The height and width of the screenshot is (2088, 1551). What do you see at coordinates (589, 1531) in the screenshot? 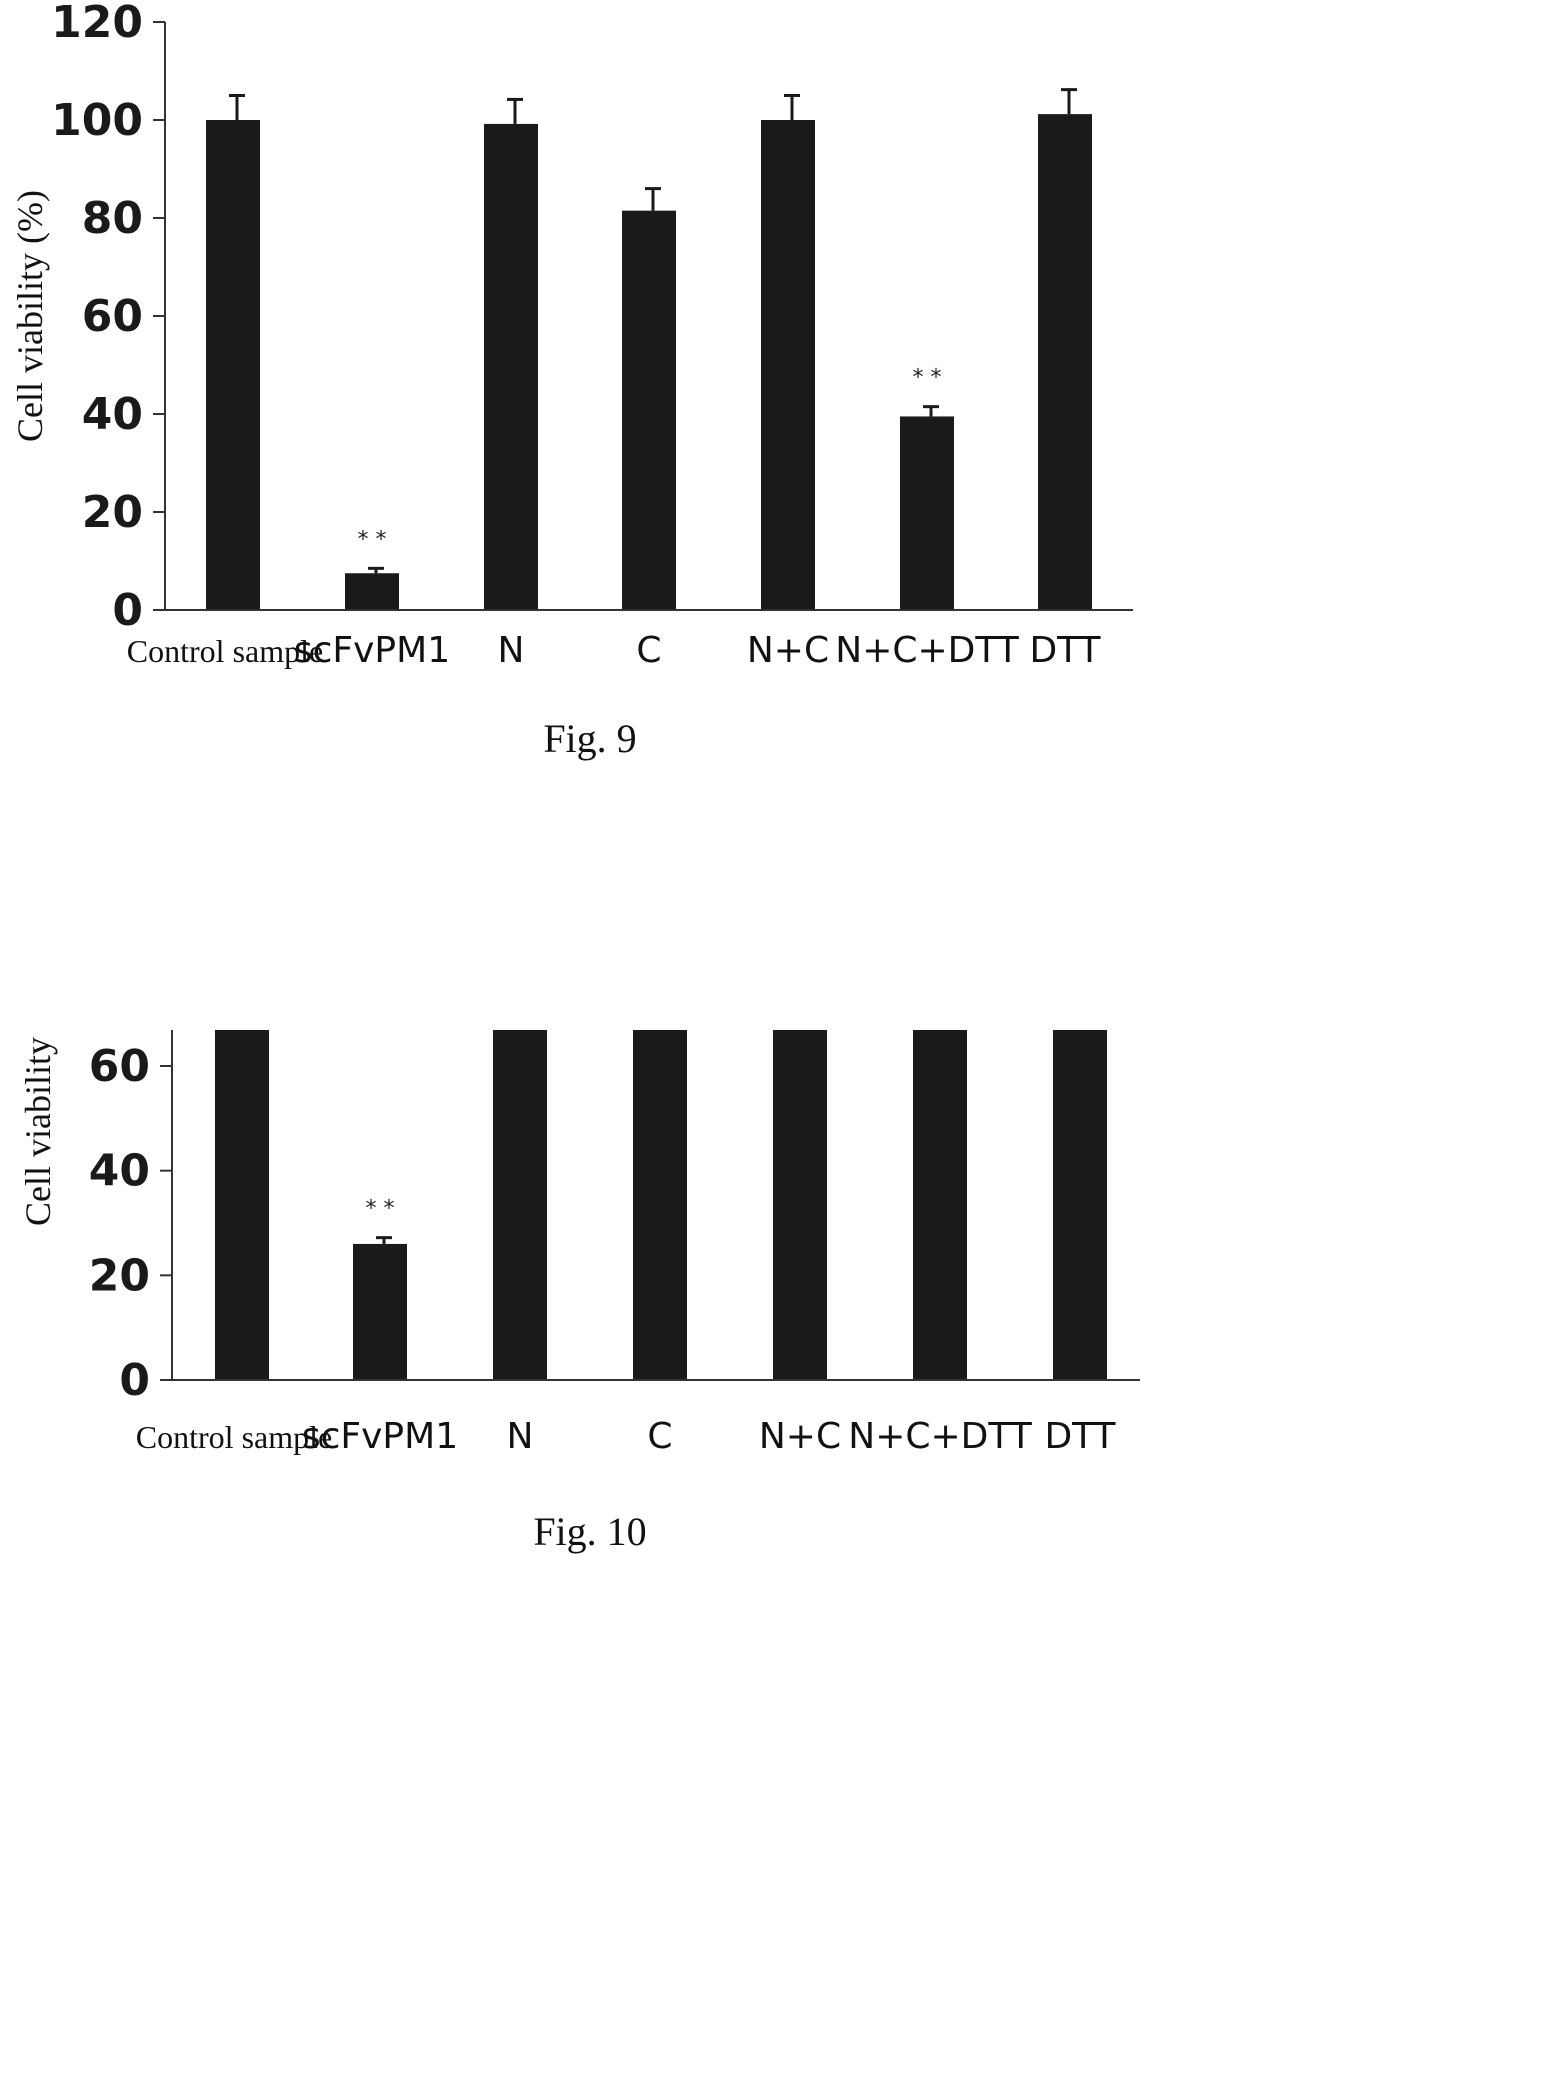
I see `figure-caption: Fig. 10` at bounding box center [589, 1531].